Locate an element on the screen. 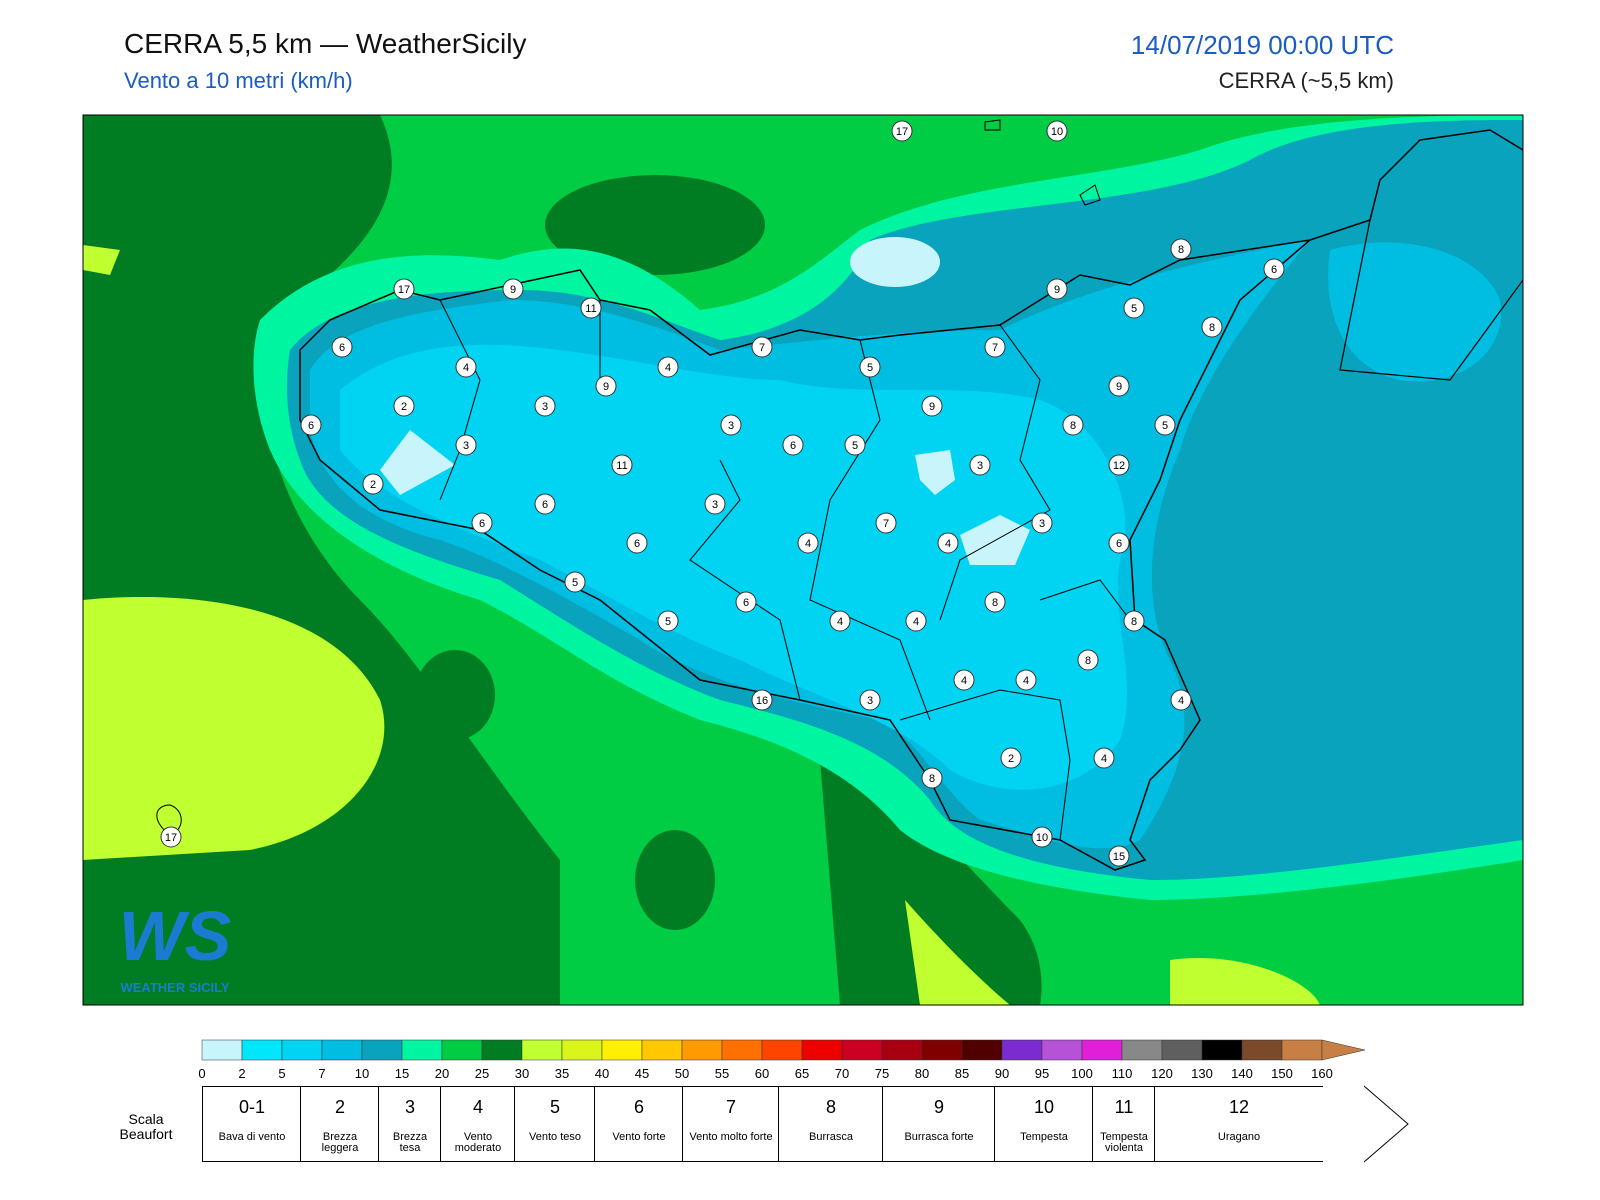  title: CERRA 5,5 km — WeatherSicily is located at coordinates (325, 43).